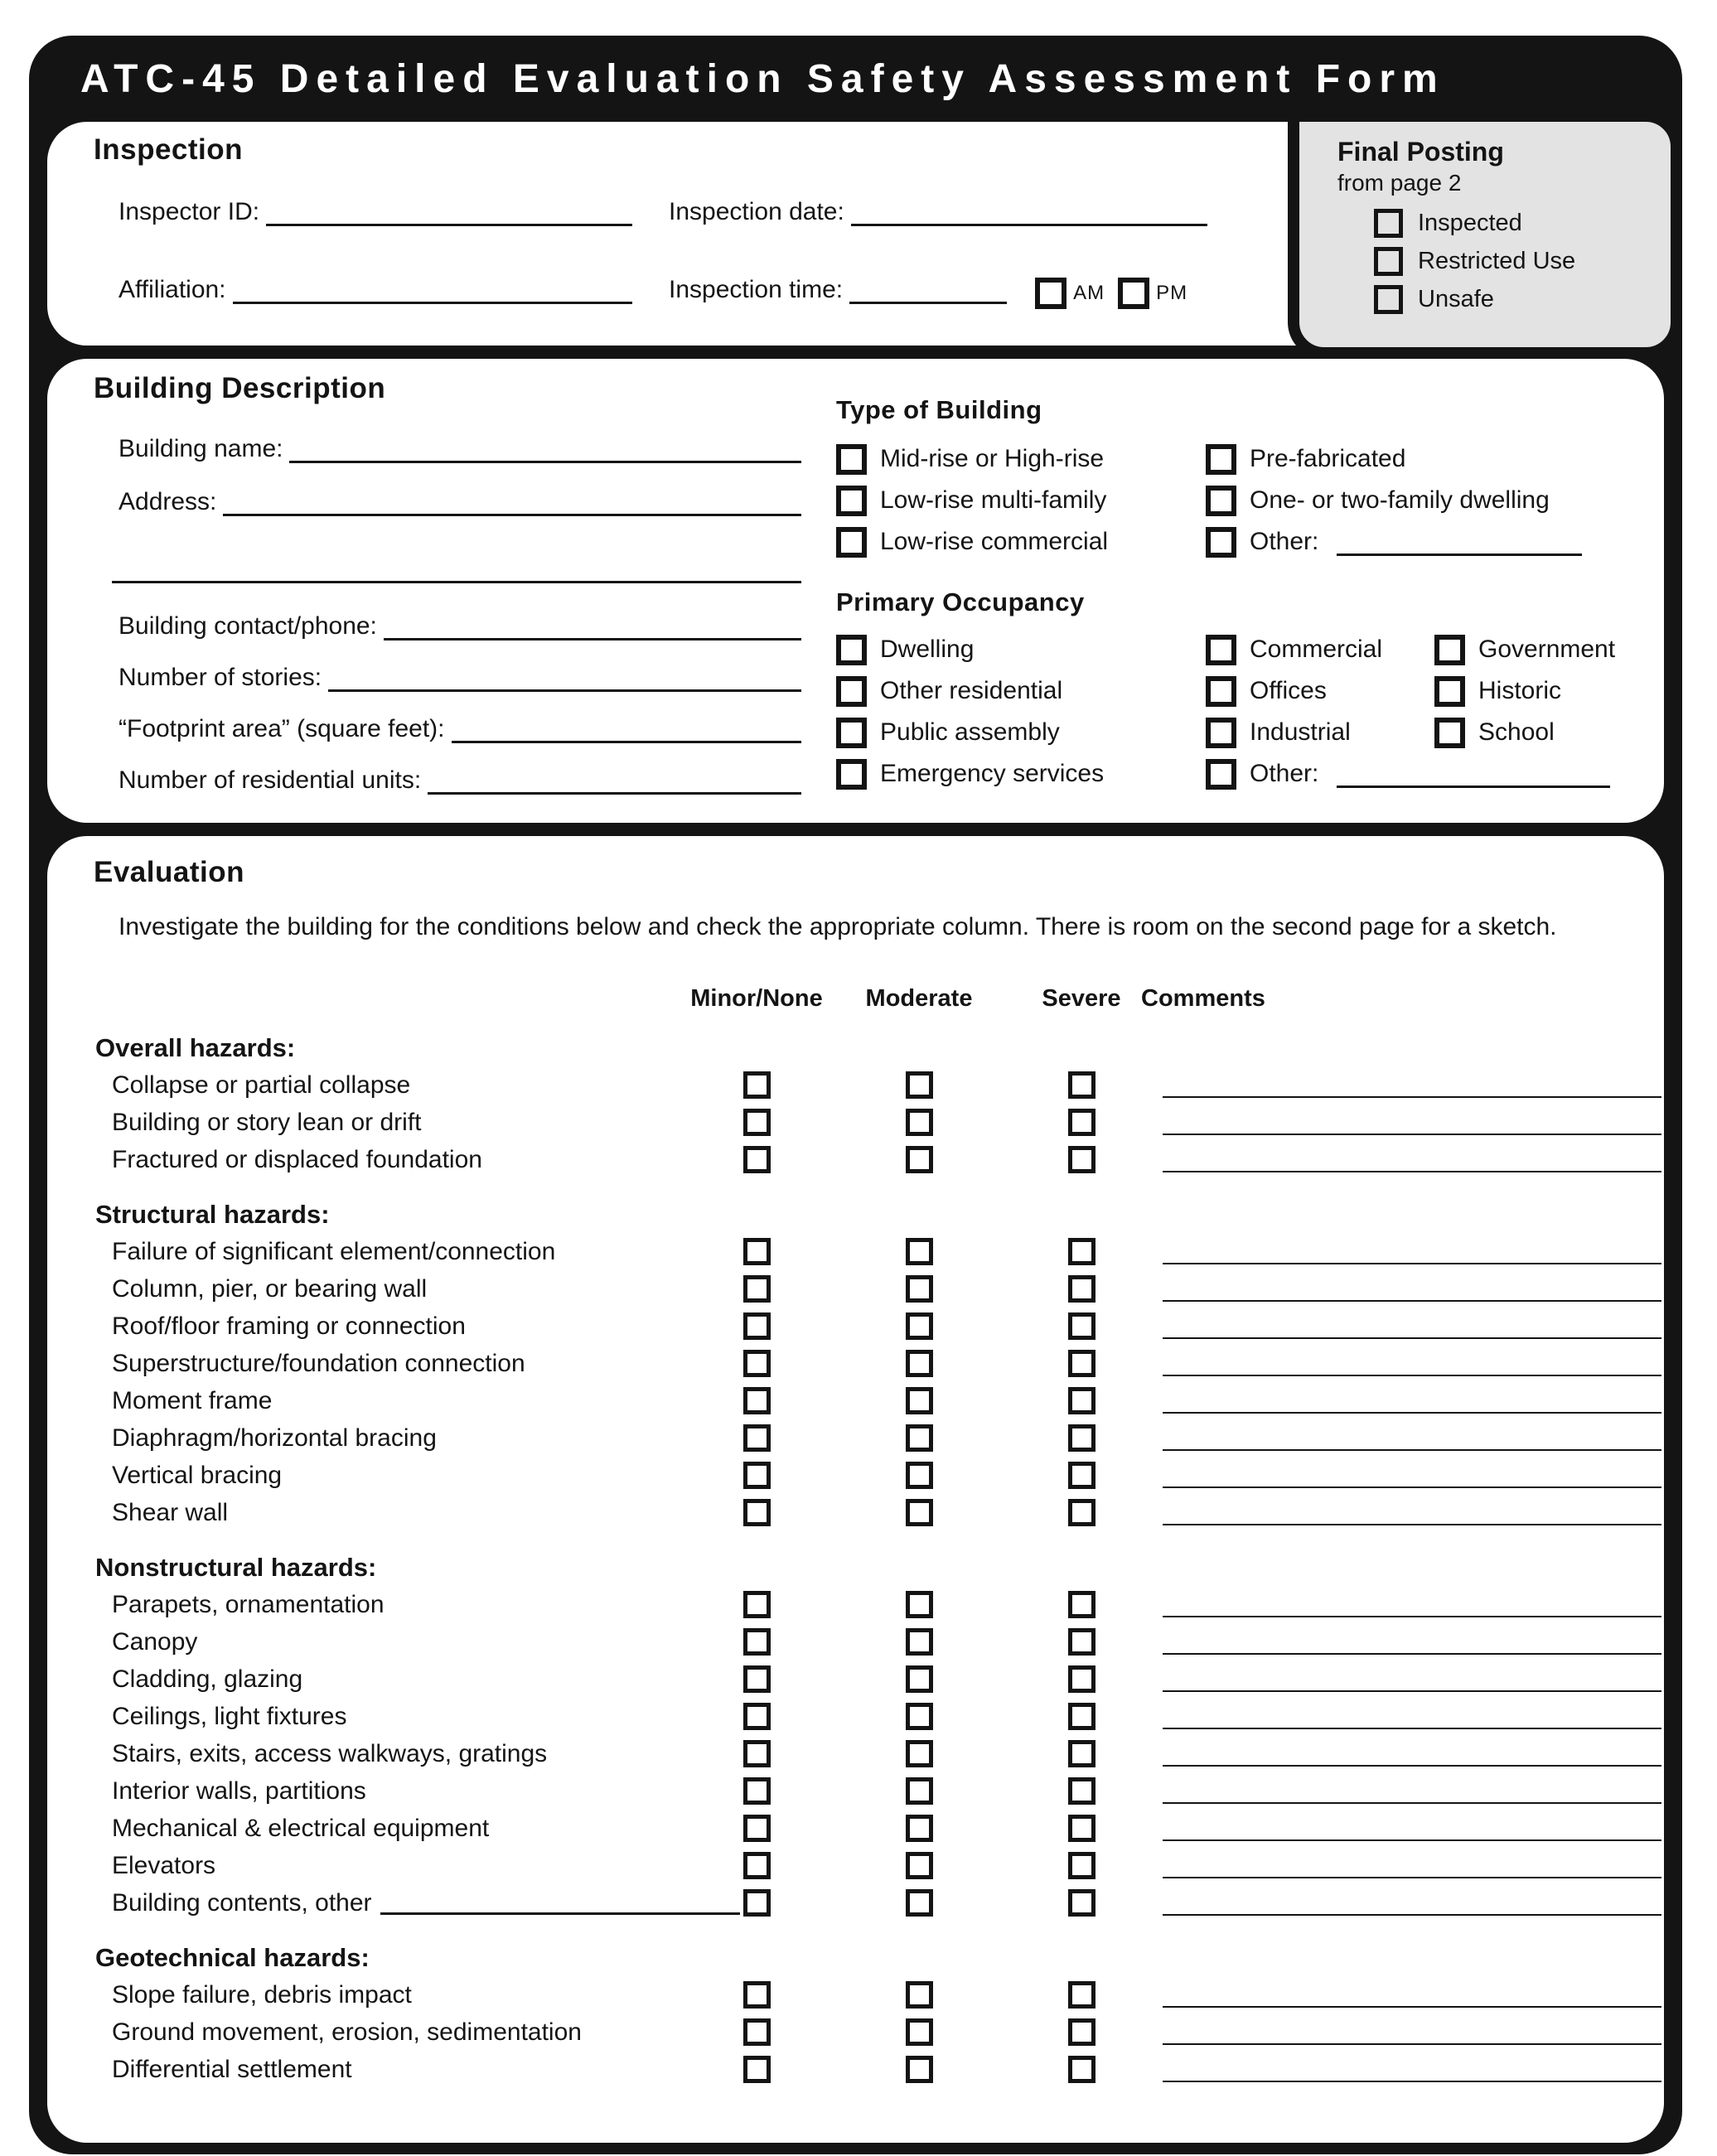 This screenshot has height=2156, width=1717. Describe the element at coordinates (1460, 542) in the screenshot. I see `type-of-building-other-input-line` at that location.